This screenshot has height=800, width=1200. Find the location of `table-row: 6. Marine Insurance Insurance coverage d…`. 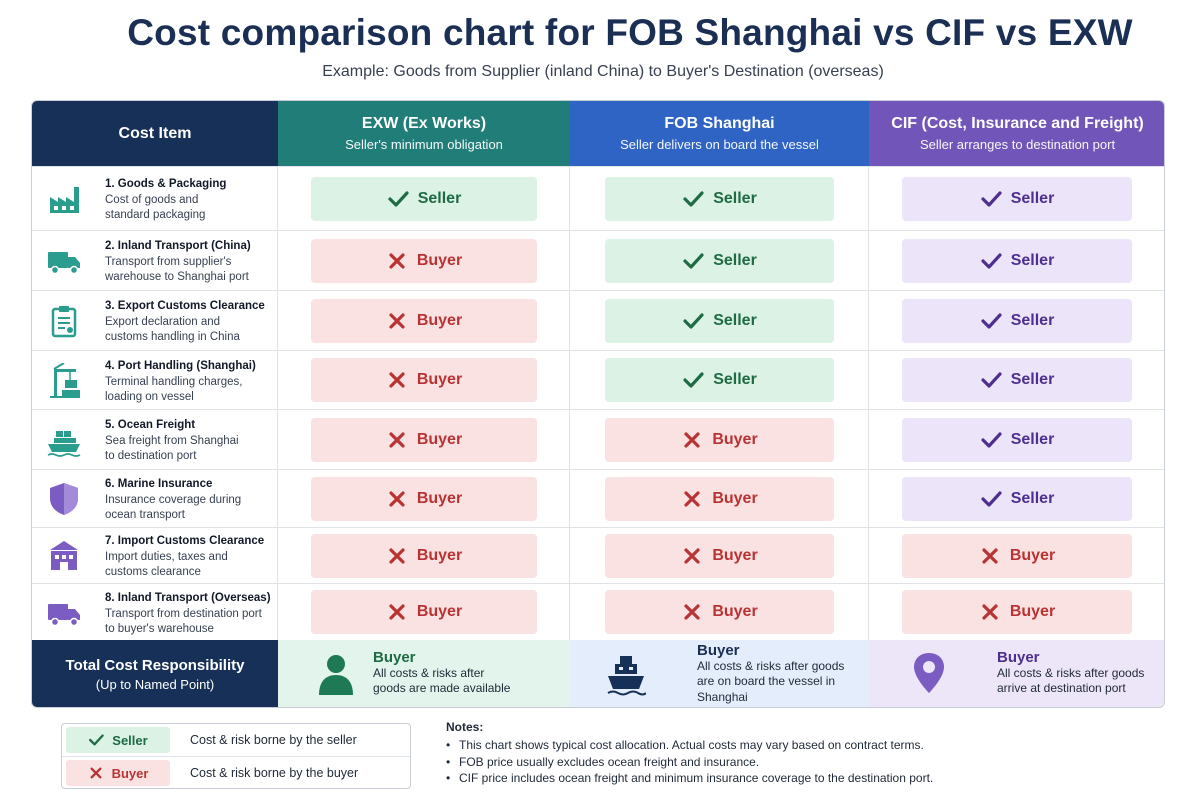

table-row: 6. Marine Insurance Insurance coverage d… is located at coordinates (598, 498).